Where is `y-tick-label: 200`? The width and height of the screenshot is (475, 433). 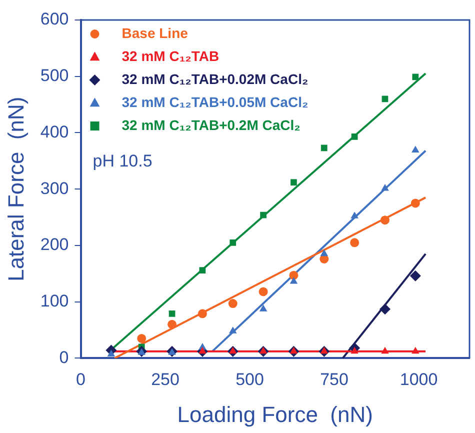
y-tick-label: 200 is located at coordinates (54, 244).